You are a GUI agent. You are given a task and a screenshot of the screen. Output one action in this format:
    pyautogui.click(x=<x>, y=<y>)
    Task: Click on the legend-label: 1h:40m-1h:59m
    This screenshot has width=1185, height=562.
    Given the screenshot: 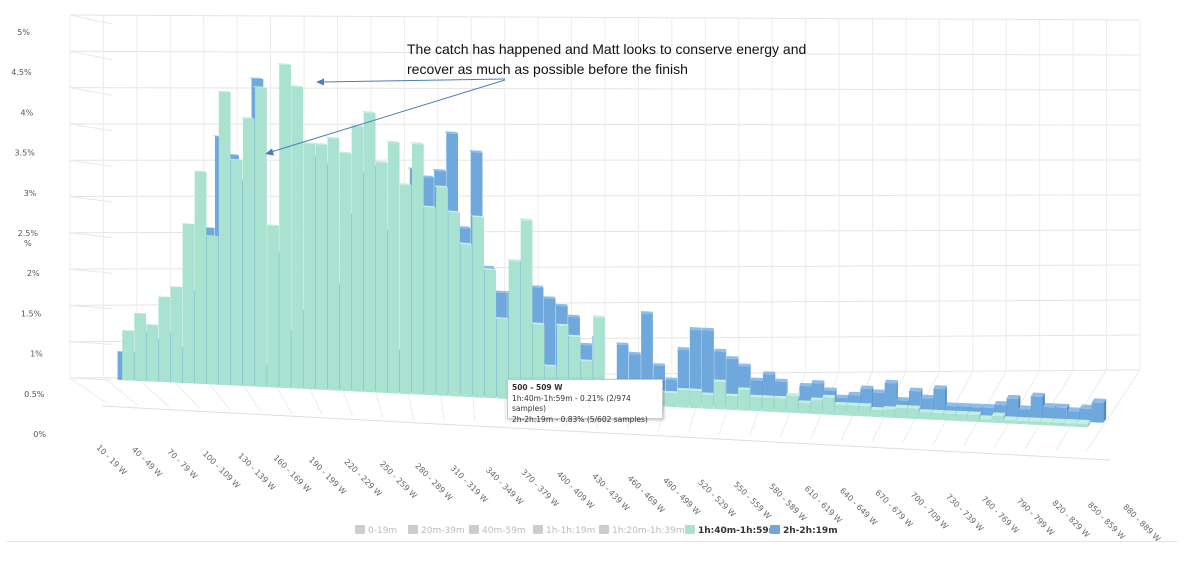 What is the action you would take?
    pyautogui.click(x=738, y=531)
    